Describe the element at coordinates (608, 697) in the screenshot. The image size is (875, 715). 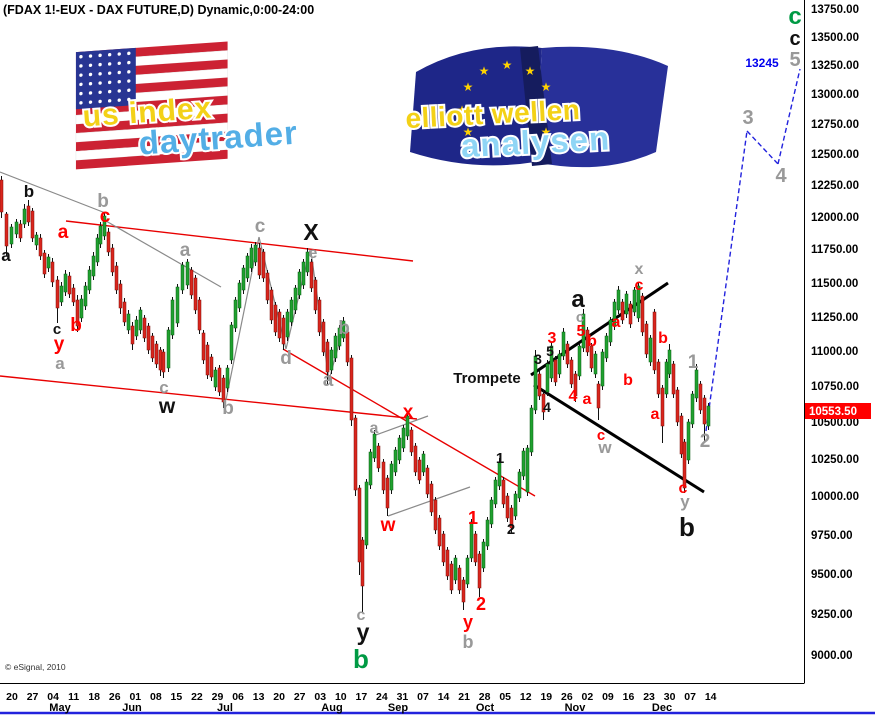
I see `date-tick-label: 09` at that location.